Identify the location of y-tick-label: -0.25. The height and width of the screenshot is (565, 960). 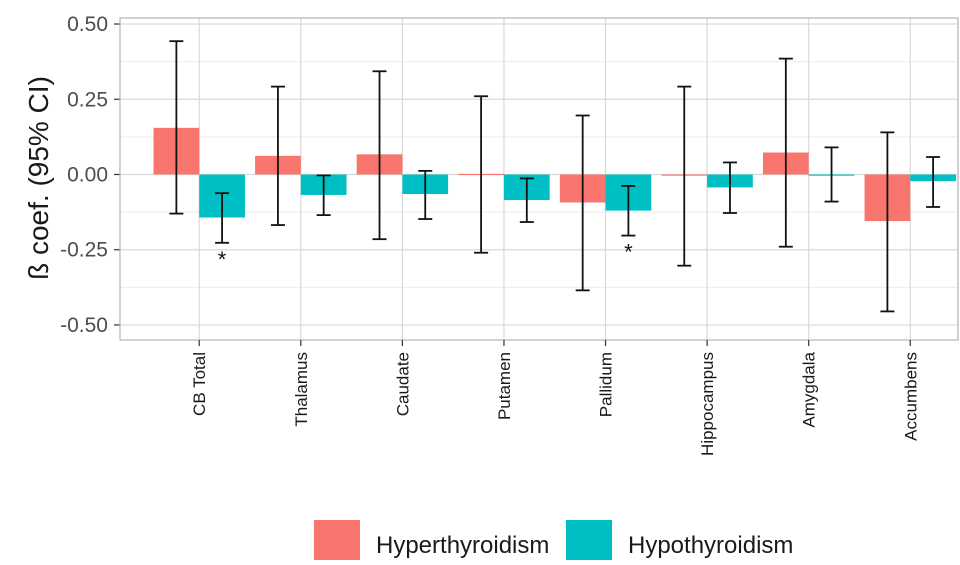
(84, 250).